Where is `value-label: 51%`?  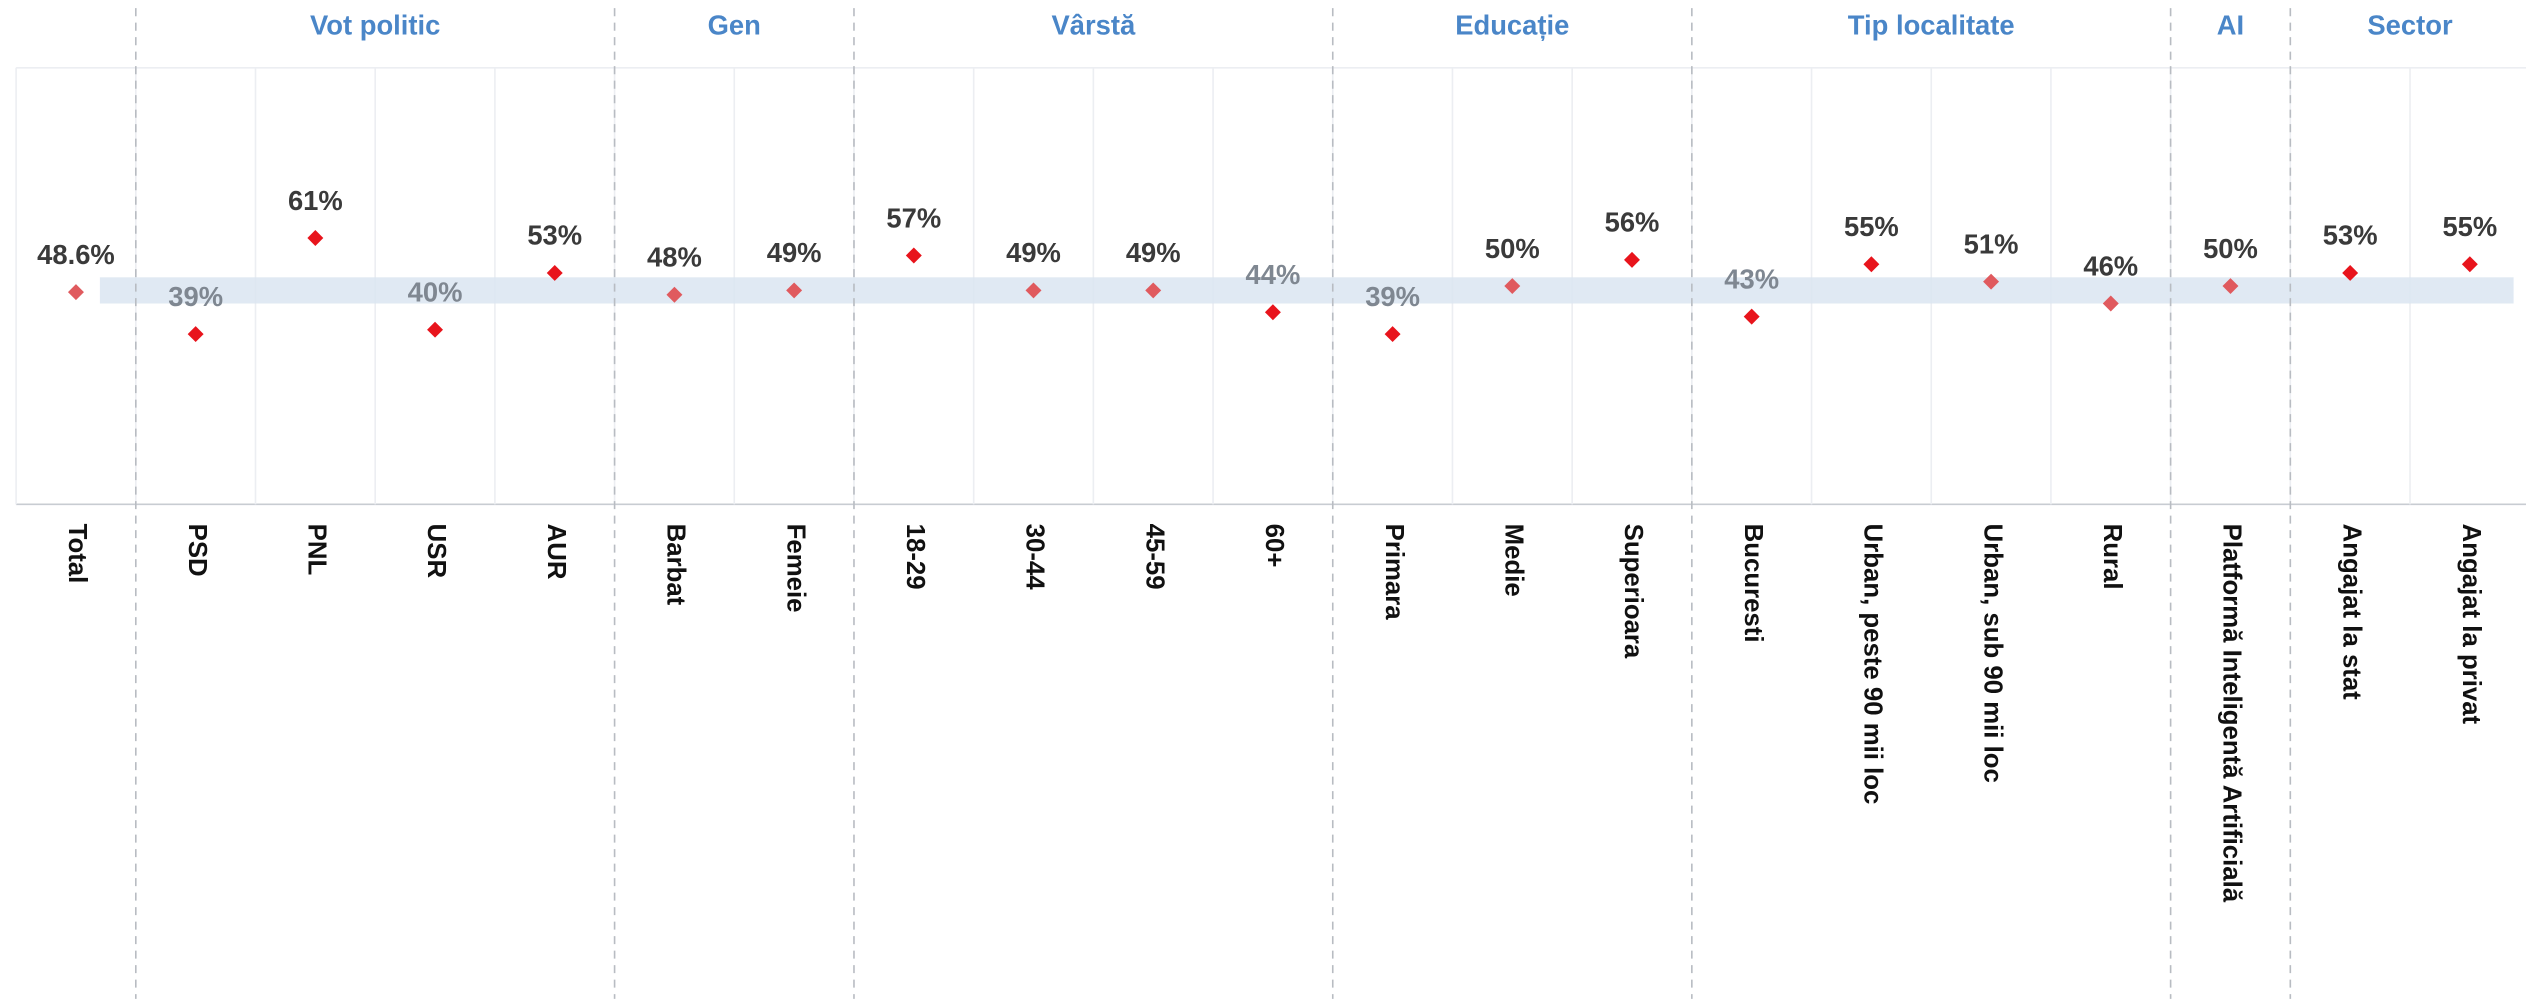 value-label: 51% is located at coordinates (1991, 243).